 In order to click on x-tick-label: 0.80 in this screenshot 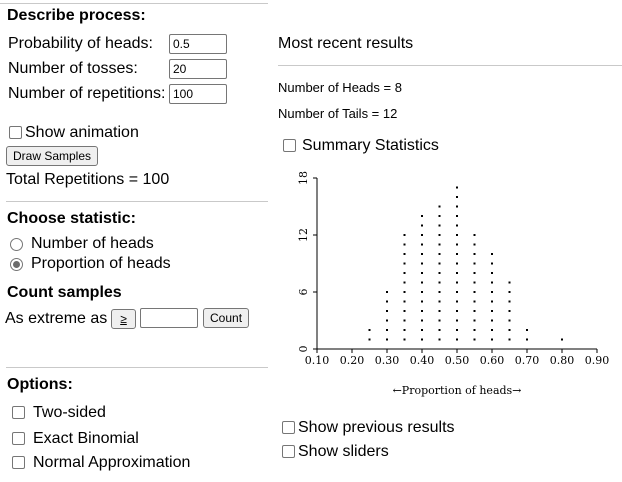, I will do `click(562, 360)`.